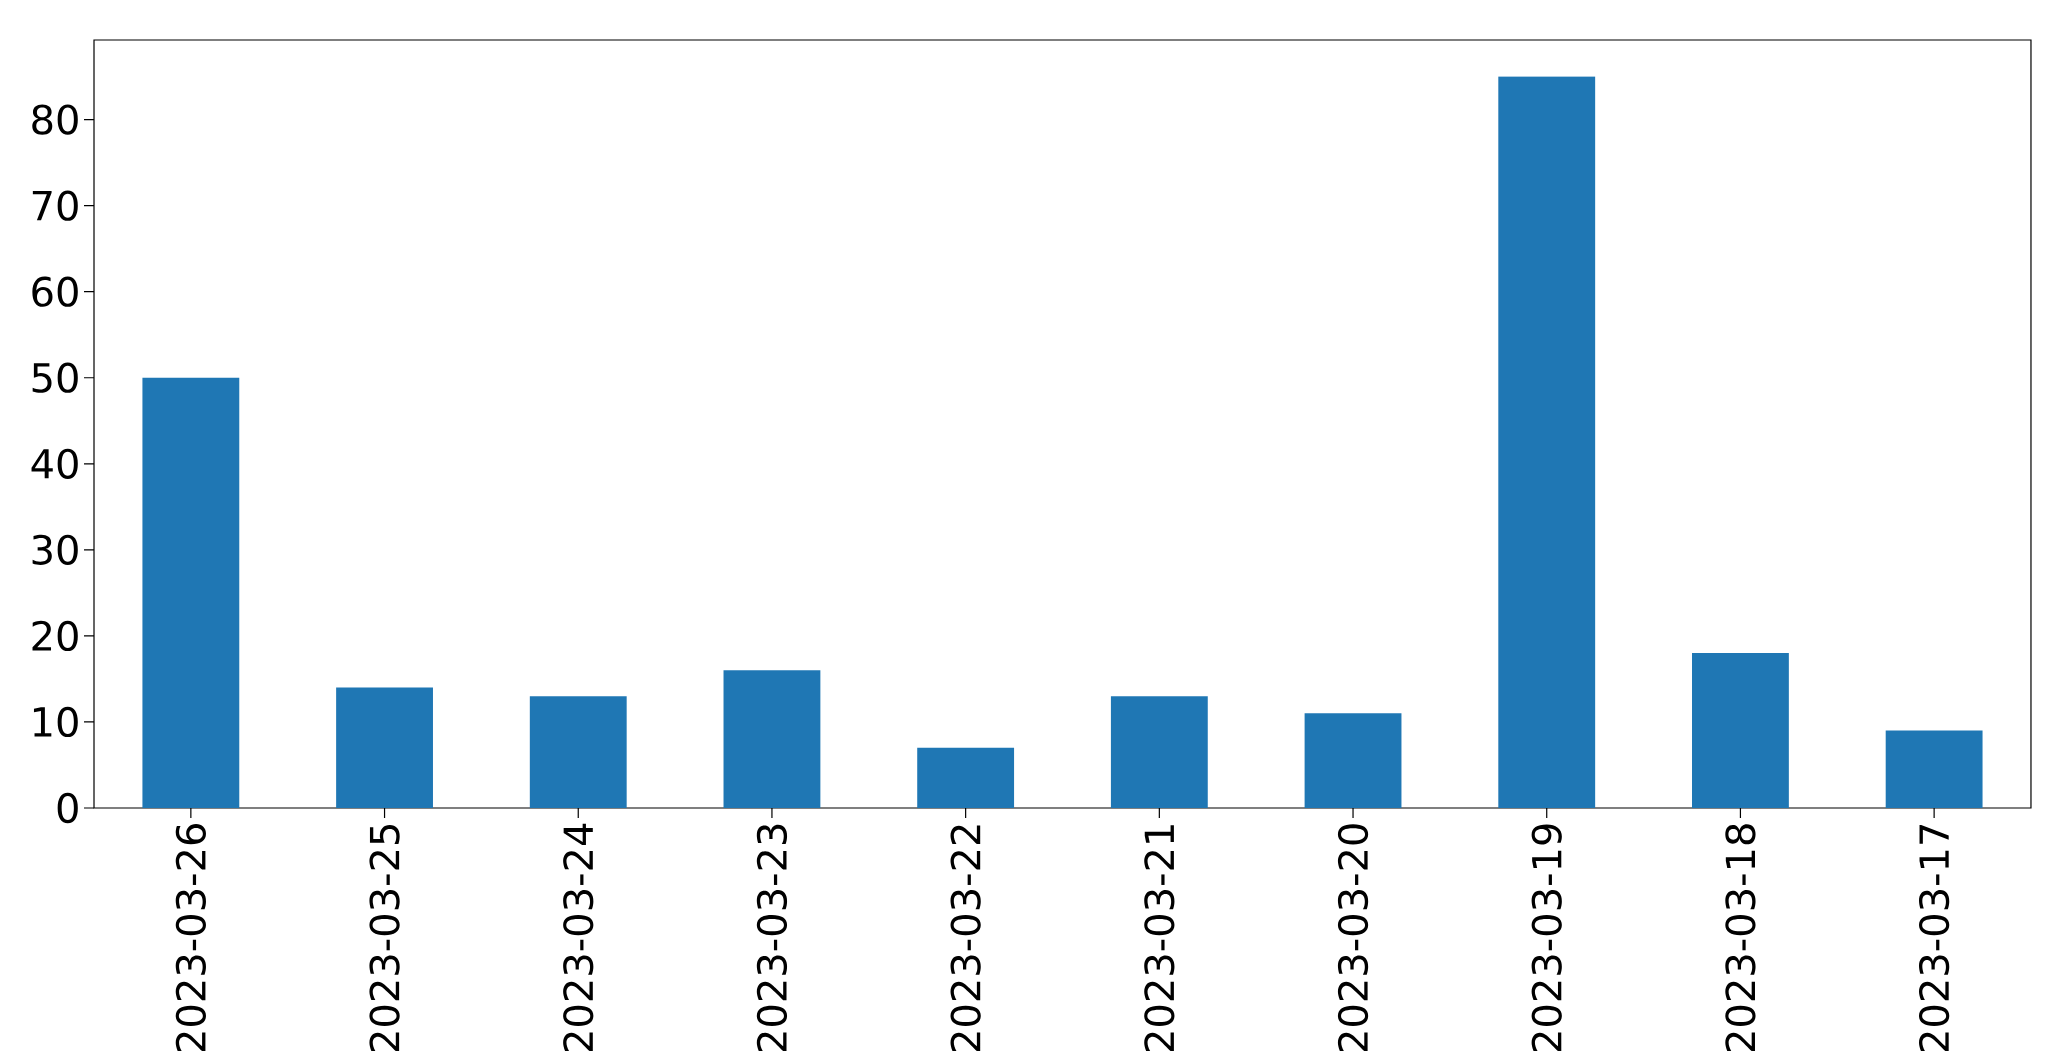 The image size is (2071, 1061). Describe the element at coordinates (55, 377) in the screenshot. I see `y-tick-label: 50` at that location.